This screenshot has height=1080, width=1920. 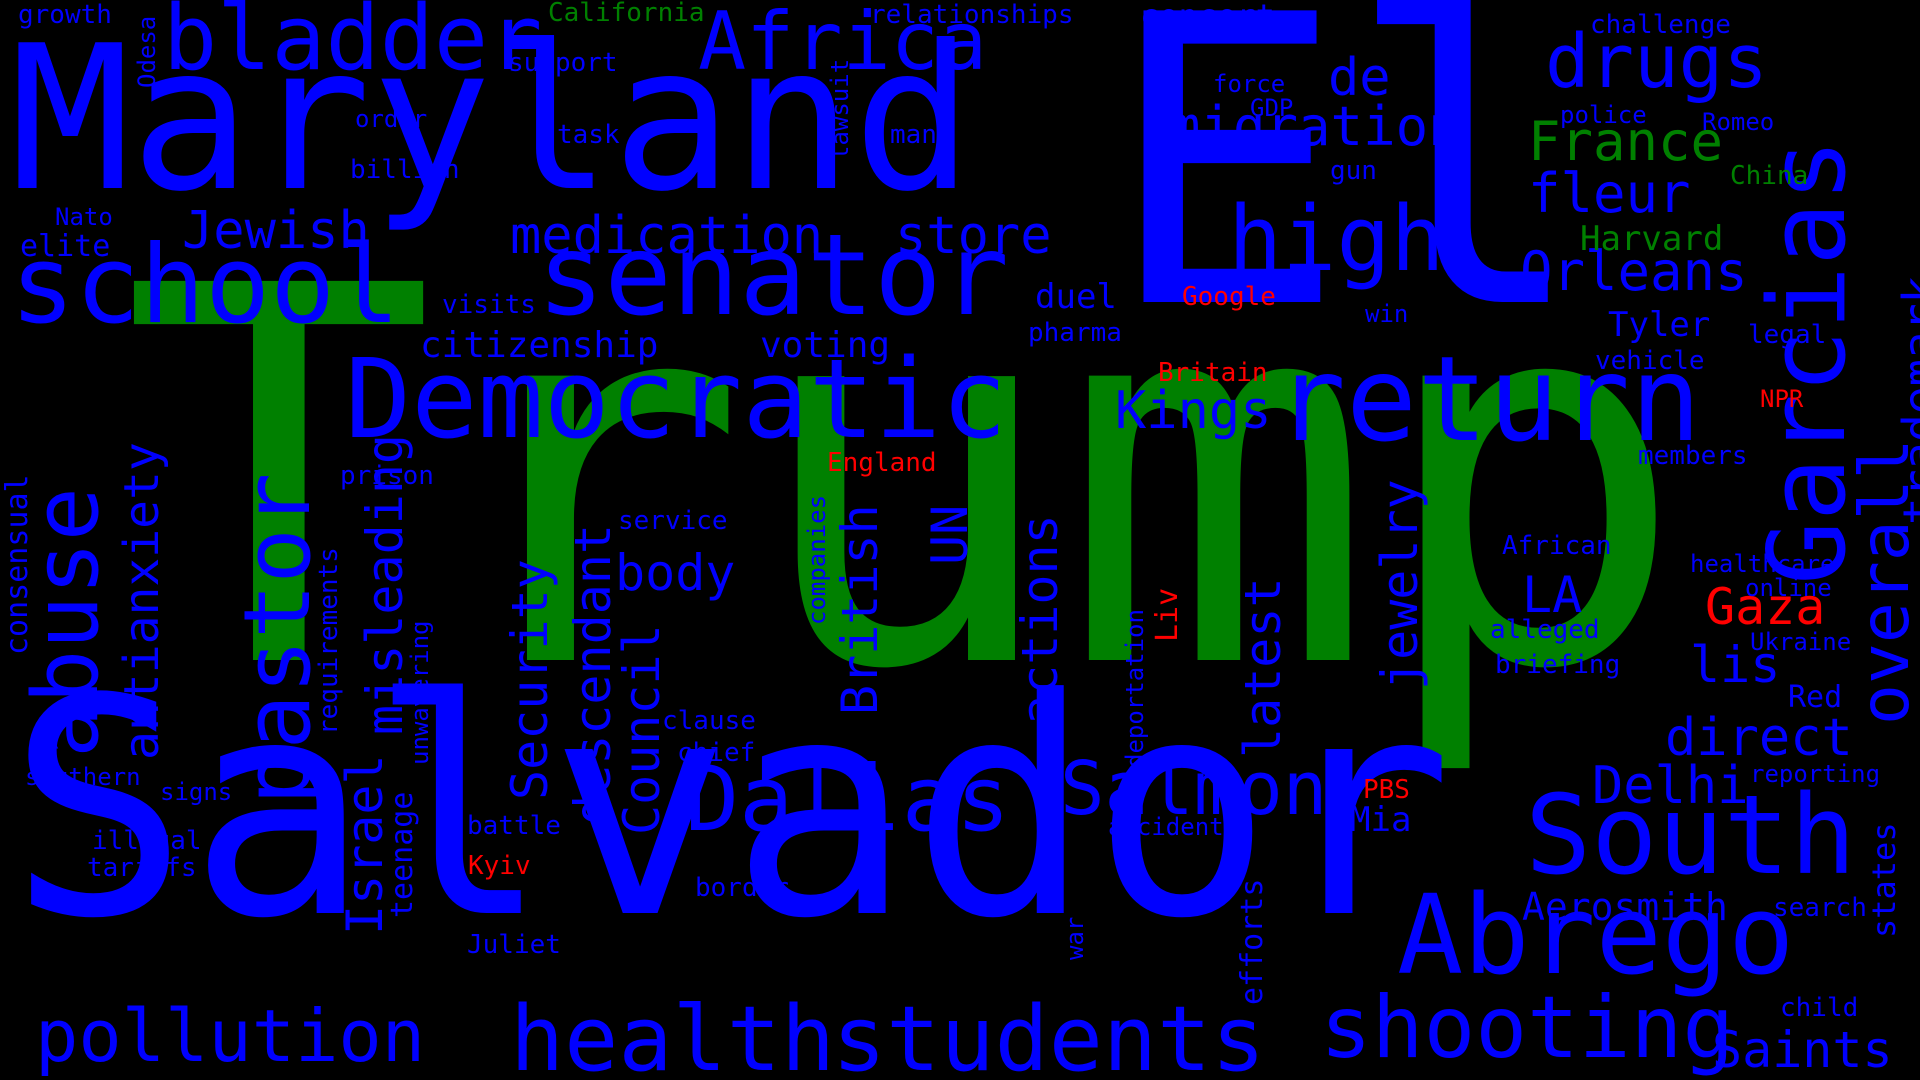 What do you see at coordinates (1263, 667) in the screenshot?
I see `word-latest: latest` at bounding box center [1263, 667].